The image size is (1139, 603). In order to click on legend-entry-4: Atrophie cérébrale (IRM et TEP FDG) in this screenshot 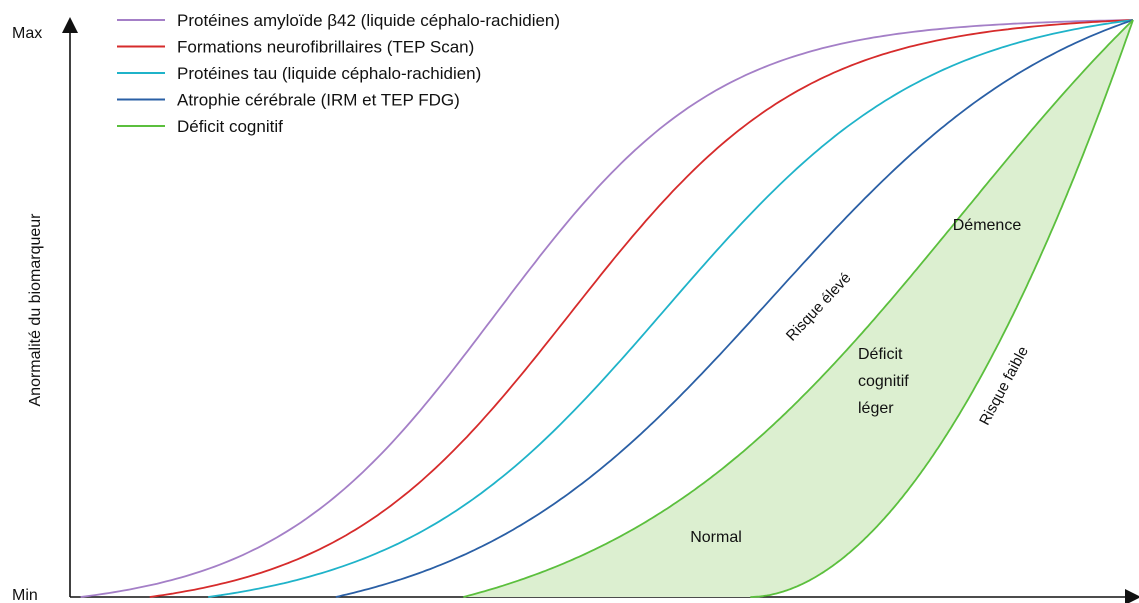, I will do `click(318, 100)`.